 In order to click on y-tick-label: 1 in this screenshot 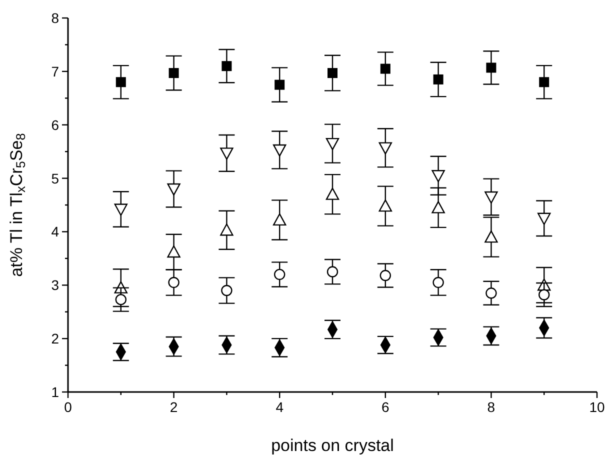, I will do `click(55, 392)`.